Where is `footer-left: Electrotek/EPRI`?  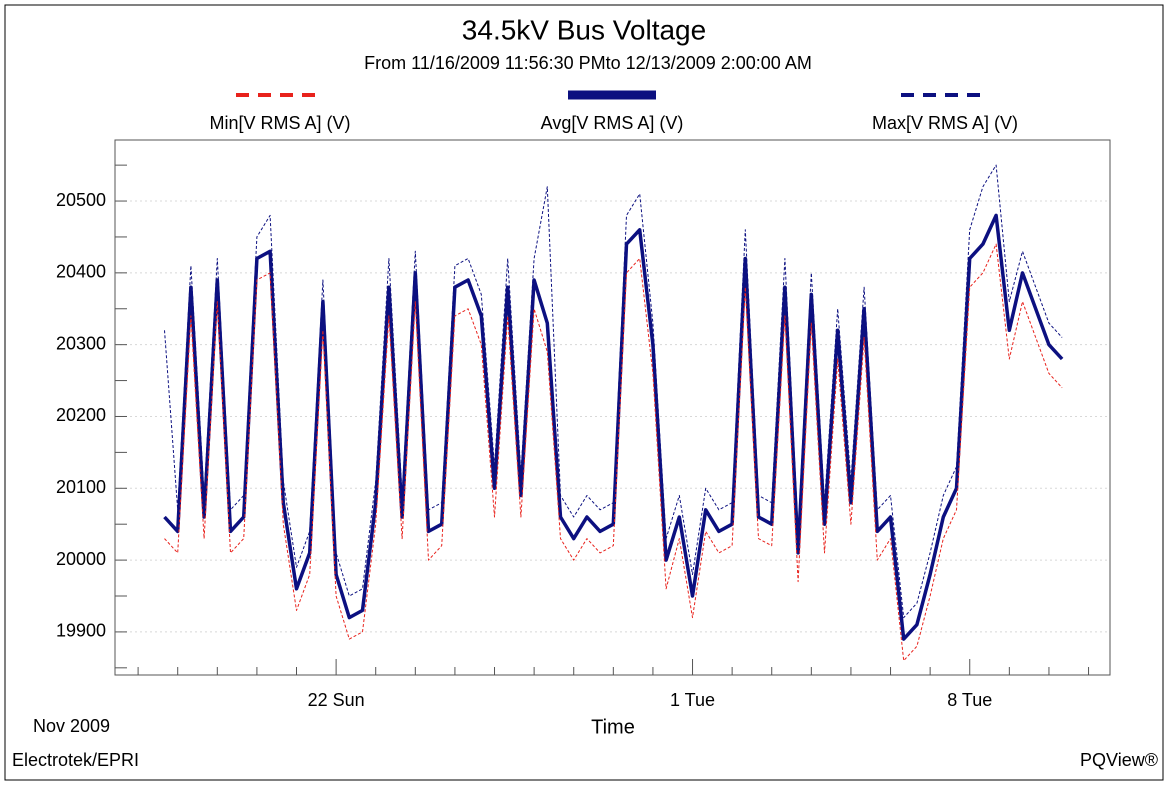
footer-left: Electrotek/EPRI is located at coordinates (75, 760).